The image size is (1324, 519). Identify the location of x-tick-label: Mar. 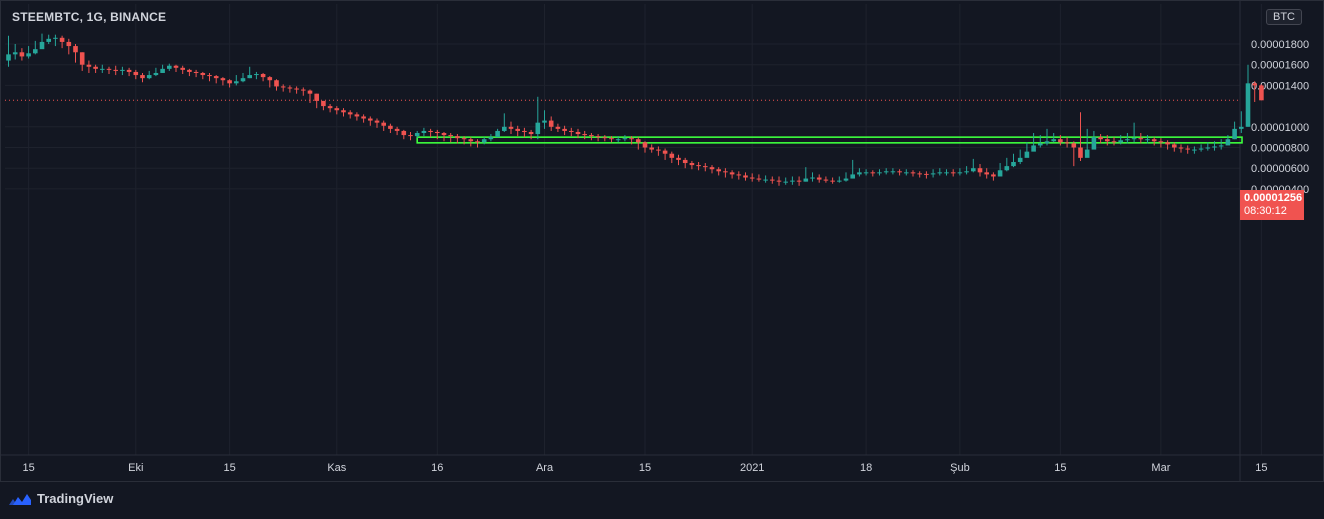
(1160, 468).